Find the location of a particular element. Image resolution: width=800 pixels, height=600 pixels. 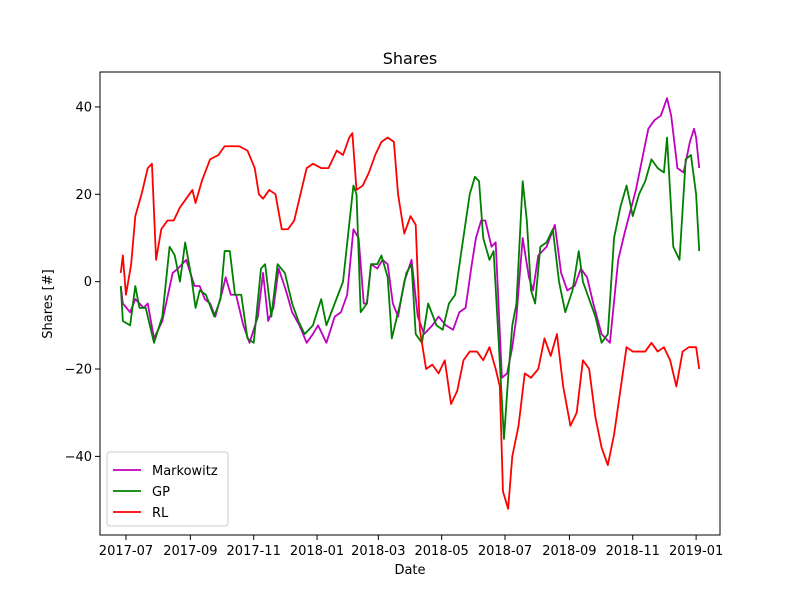

legend-label-markowitz: Markowitz is located at coordinates (185, 471).